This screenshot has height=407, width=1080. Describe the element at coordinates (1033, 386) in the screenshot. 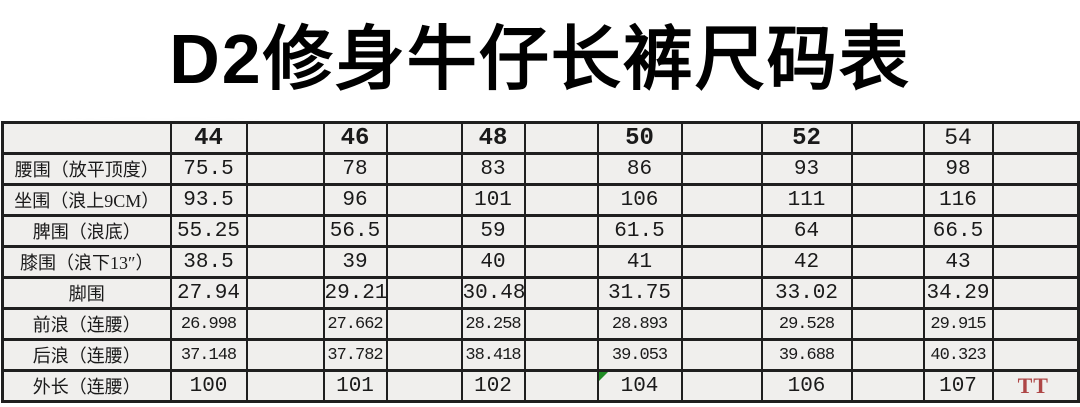

I see `note-text: TT` at that location.